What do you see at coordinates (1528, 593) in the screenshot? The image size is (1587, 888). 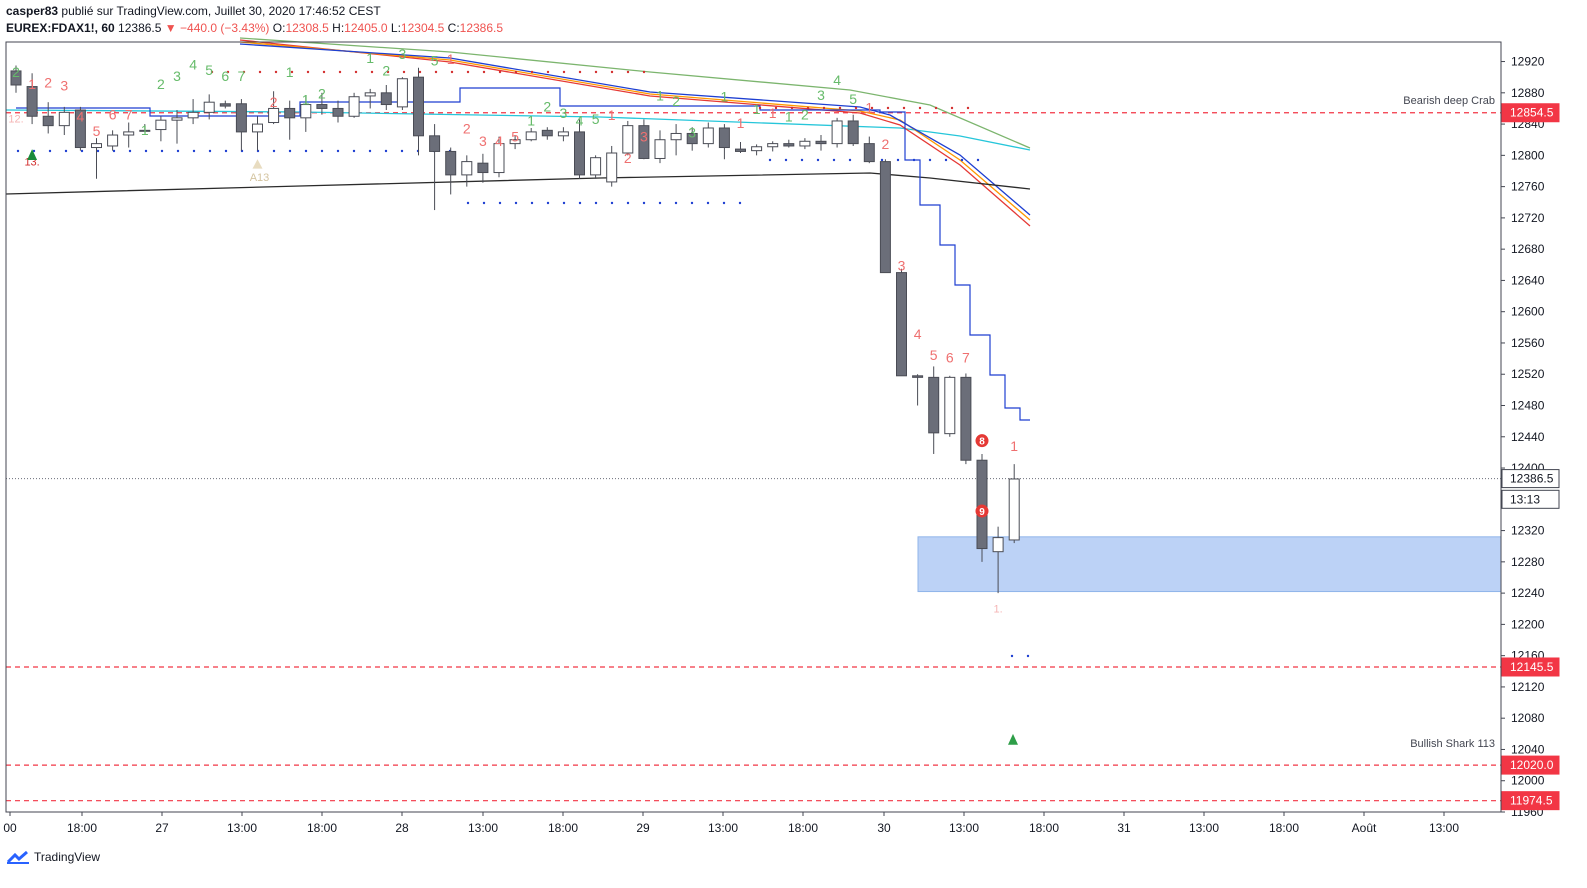 I see `y-tick-label: 12240` at bounding box center [1528, 593].